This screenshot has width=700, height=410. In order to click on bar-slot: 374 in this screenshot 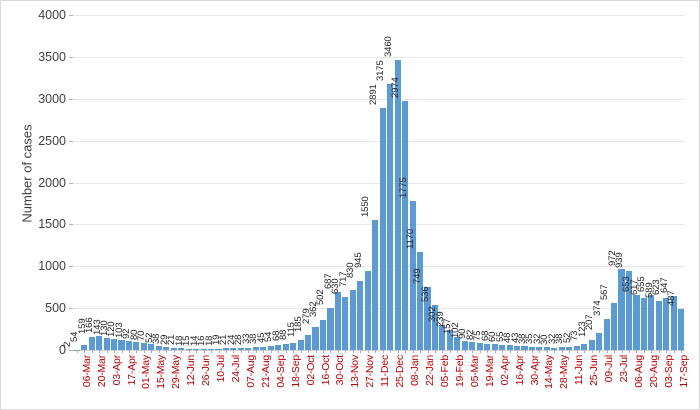, I will do `click(601, 182)`.